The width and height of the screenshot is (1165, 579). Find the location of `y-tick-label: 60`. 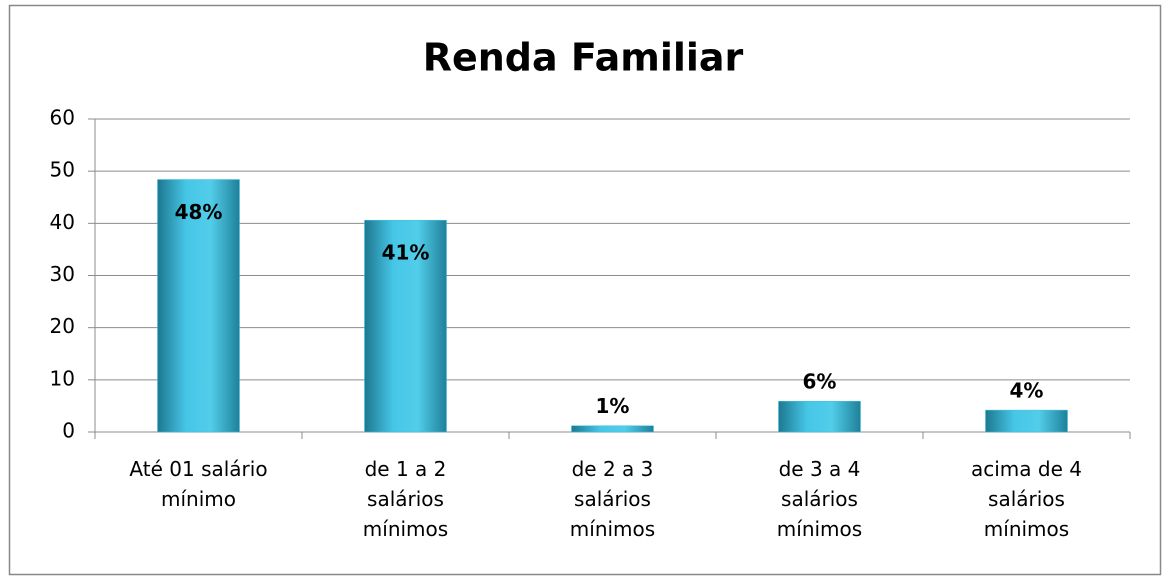

y-tick-label: 60 is located at coordinates (62, 118).